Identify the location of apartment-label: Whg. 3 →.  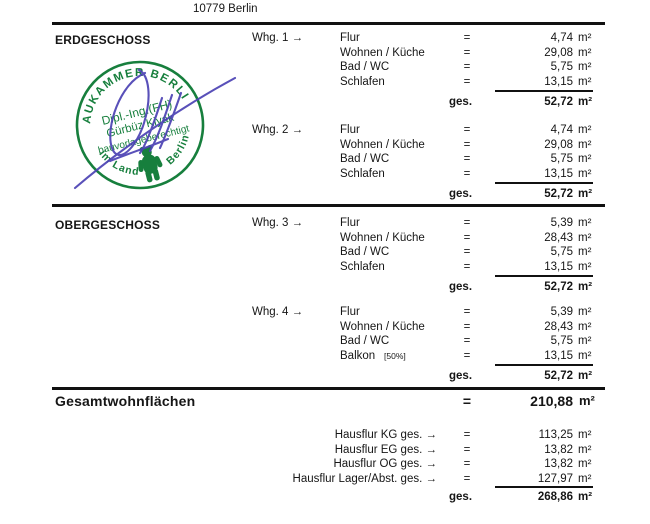
(278, 223).